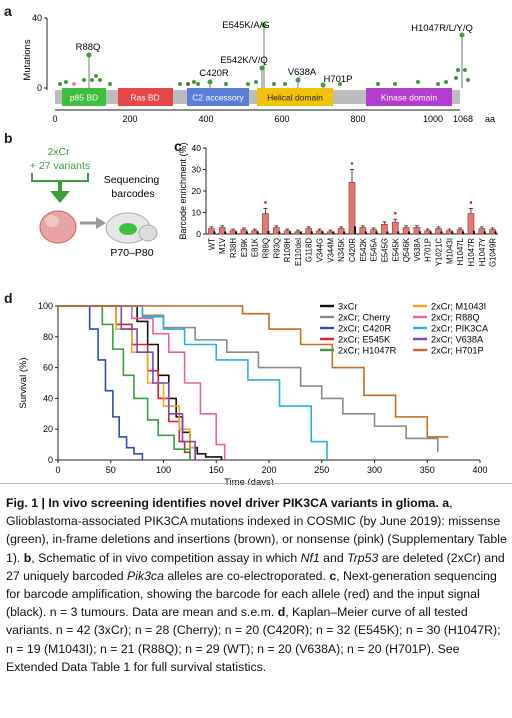 The image size is (512, 718). What do you see at coordinates (197, 170) in the screenshot?
I see `panel-c-ytick-label: 30` at bounding box center [197, 170].